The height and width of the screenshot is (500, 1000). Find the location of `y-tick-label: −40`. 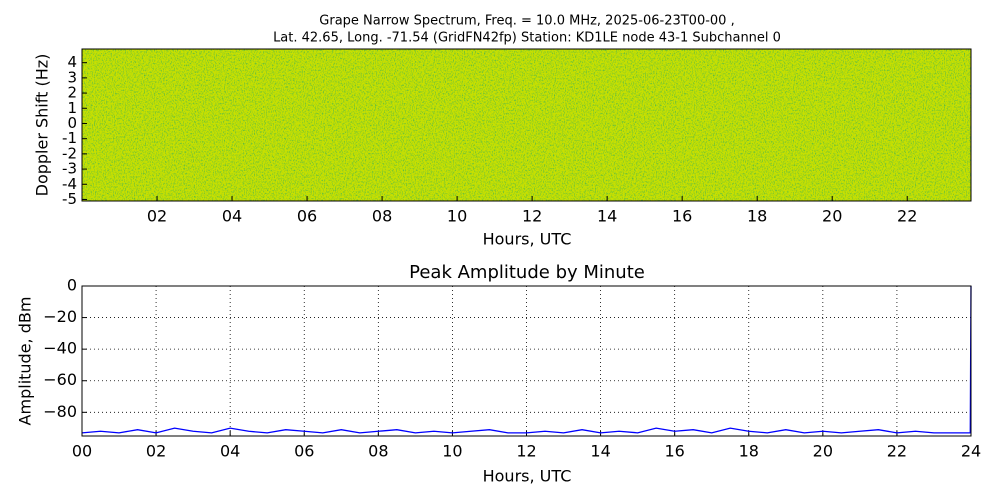

y-tick-label: −40 is located at coordinates (60, 348).